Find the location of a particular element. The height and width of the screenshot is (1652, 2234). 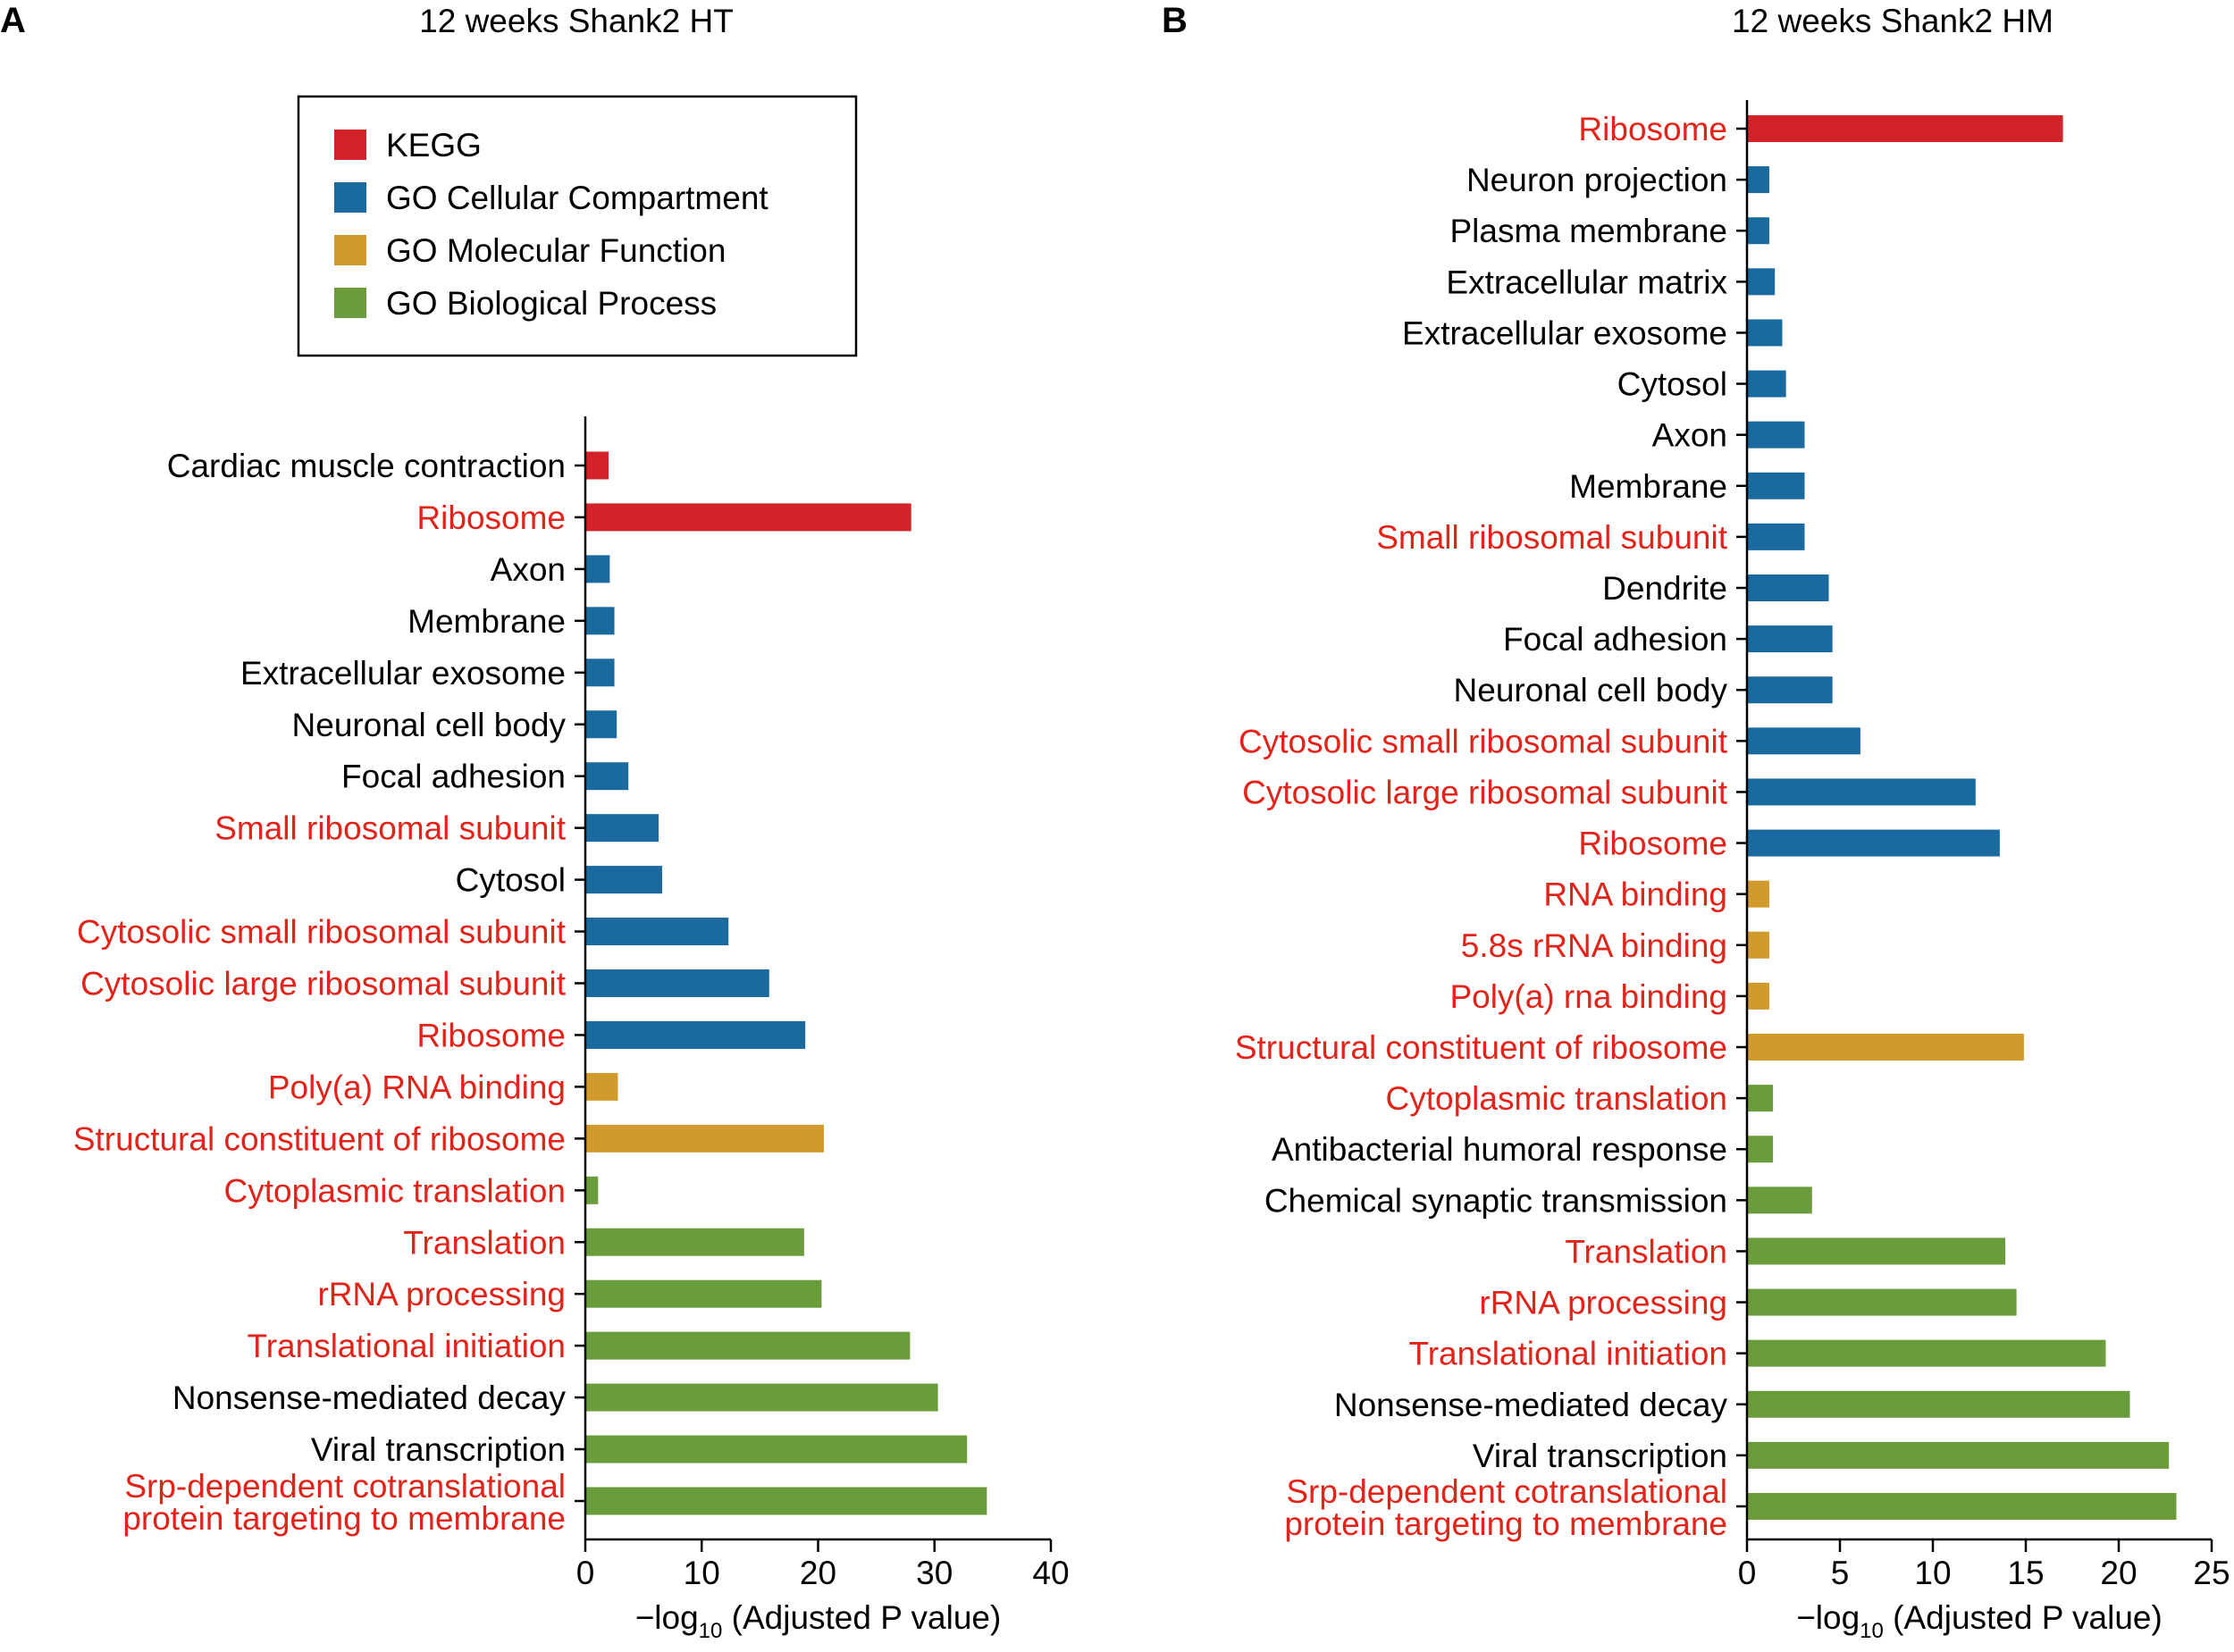

category-label-8: Small ribosomal subunit is located at coordinates (390, 828).